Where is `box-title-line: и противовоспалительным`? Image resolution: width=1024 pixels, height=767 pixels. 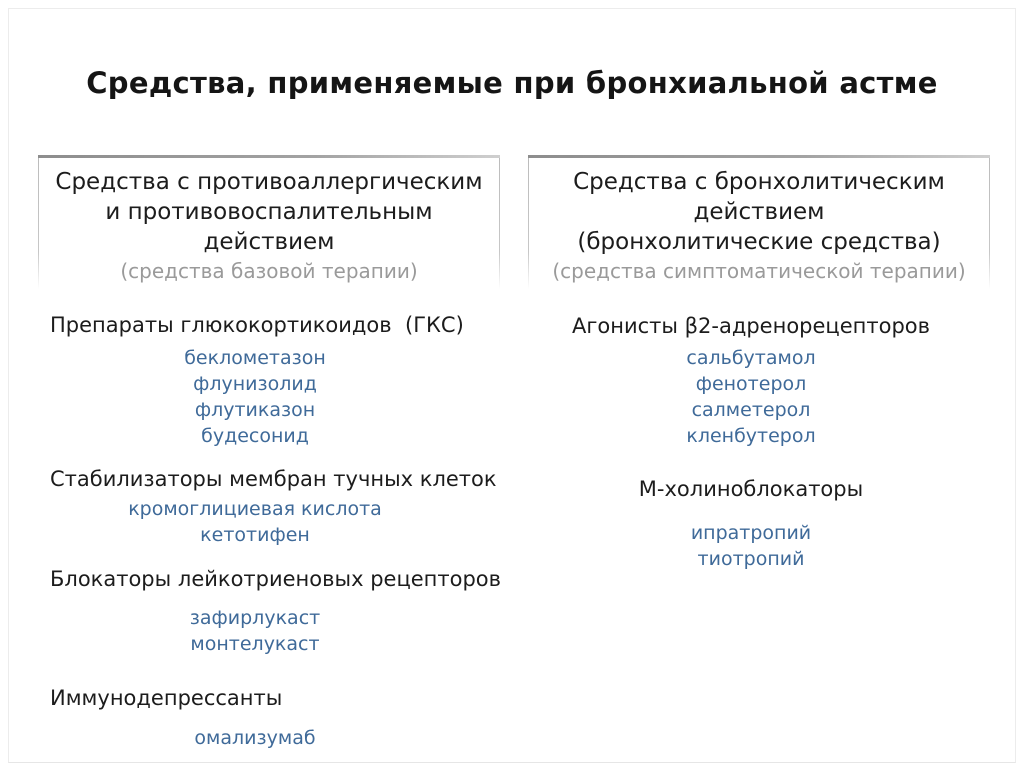
box-title-line: и противовоспалительным is located at coordinates (269, 212).